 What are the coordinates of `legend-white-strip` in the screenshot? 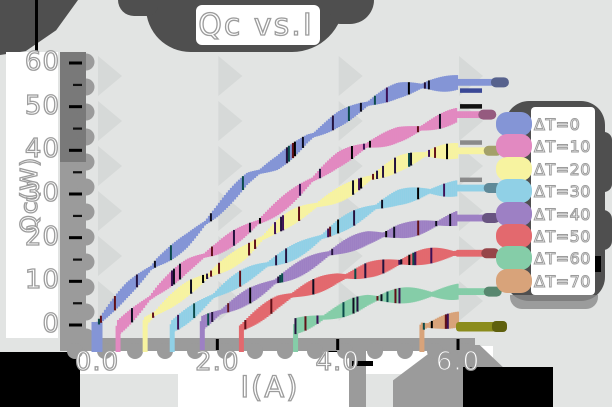 It's located at (563, 201).